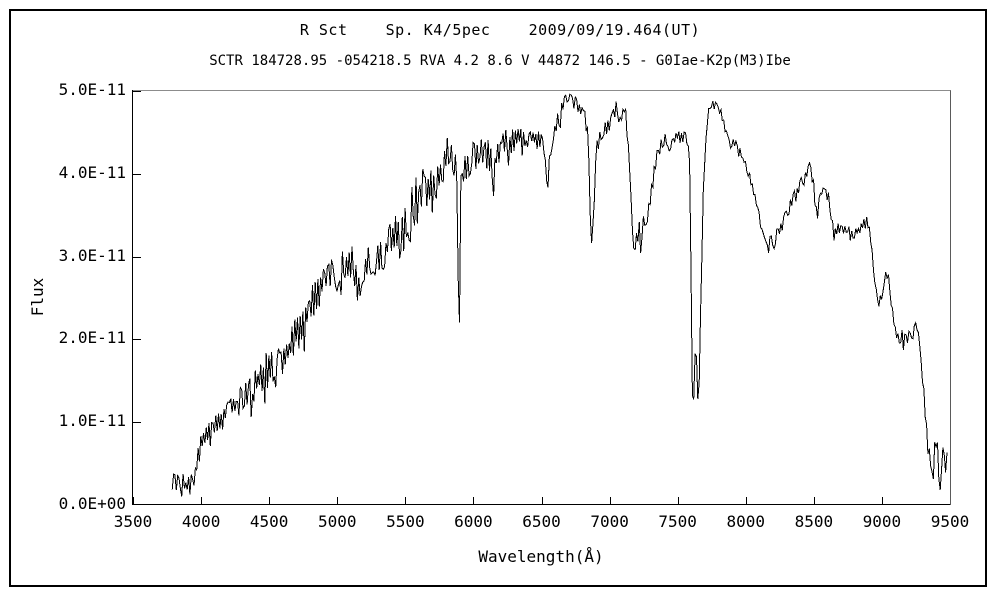 The height and width of the screenshot is (600, 1000). What do you see at coordinates (132, 297) in the screenshot?
I see `y-axis-line` at bounding box center [132, 297].